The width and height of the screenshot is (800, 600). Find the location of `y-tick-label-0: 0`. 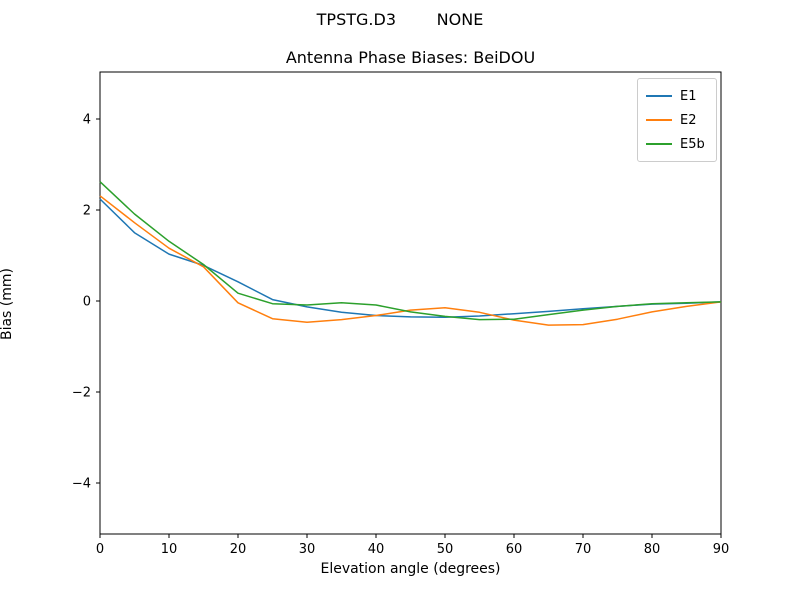

y-tick-label-0: 0 is located at coordinates (87, 301).